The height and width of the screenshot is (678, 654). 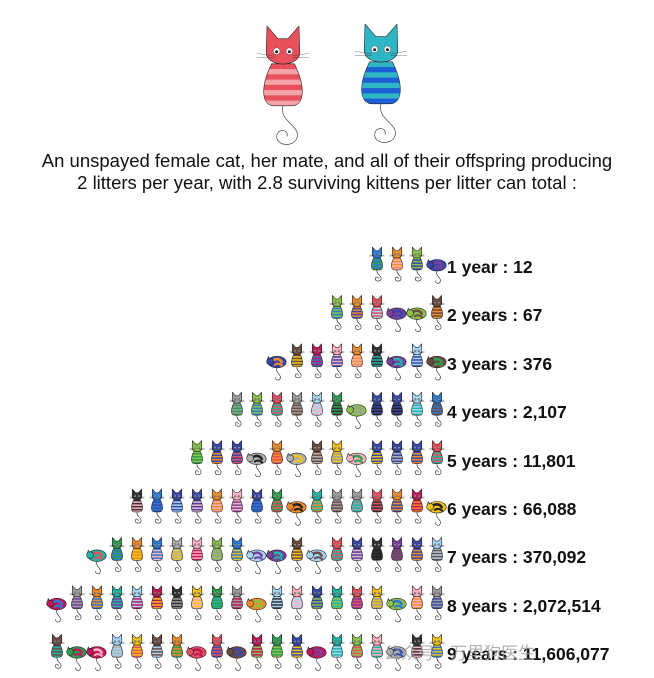 I want to click on row-label-year-1: 1 year : 12, so click(x=490, y=267).